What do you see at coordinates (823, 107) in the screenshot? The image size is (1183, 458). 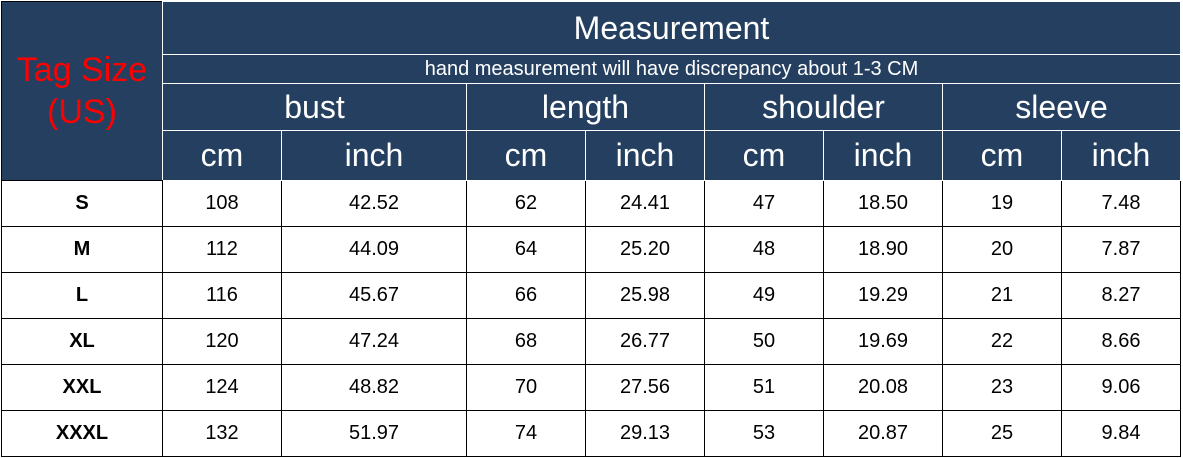 I see `group-shoulder: shoulder` at bounding box center [823, 107].